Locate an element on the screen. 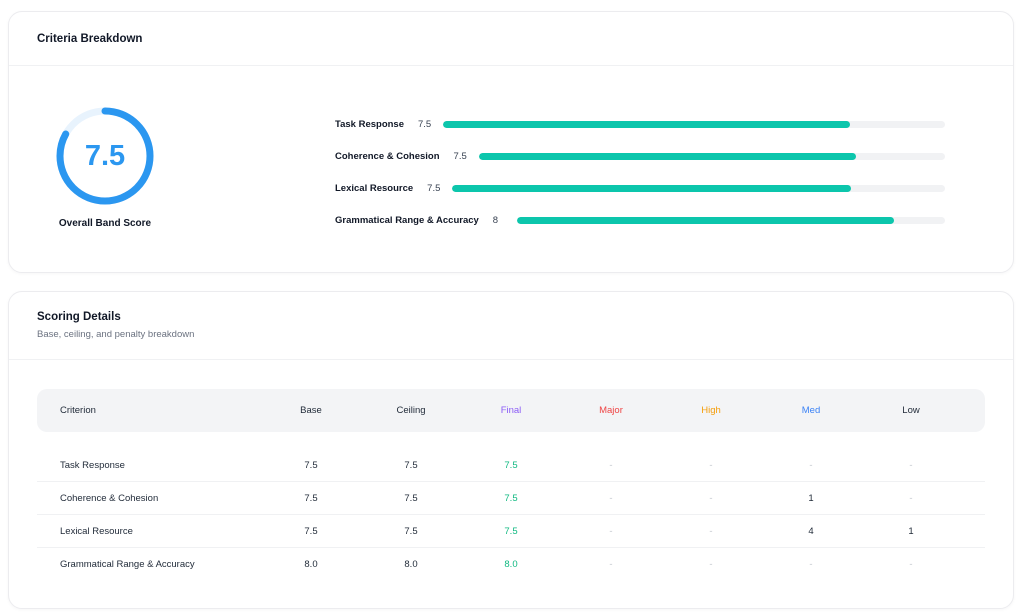 This screenshot has height=613, width=1024. cell-final: 8.0 is located at coordinates (511, 564).